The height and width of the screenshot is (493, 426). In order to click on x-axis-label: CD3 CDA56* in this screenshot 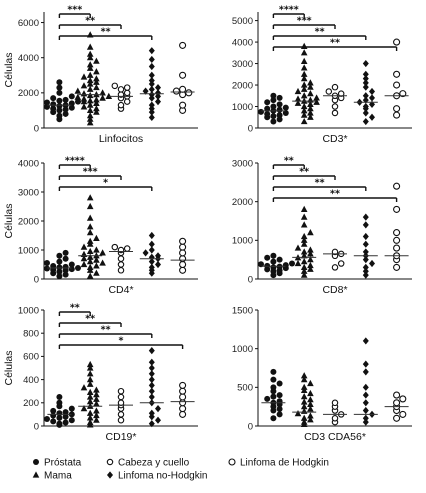, I will do `click(335, 437)`.